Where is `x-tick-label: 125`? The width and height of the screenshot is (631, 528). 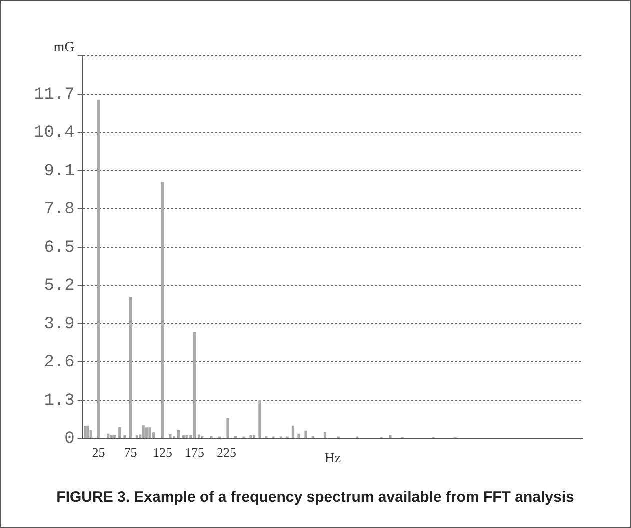
x-tick-label: 125 is located at coordinates (163, 452).